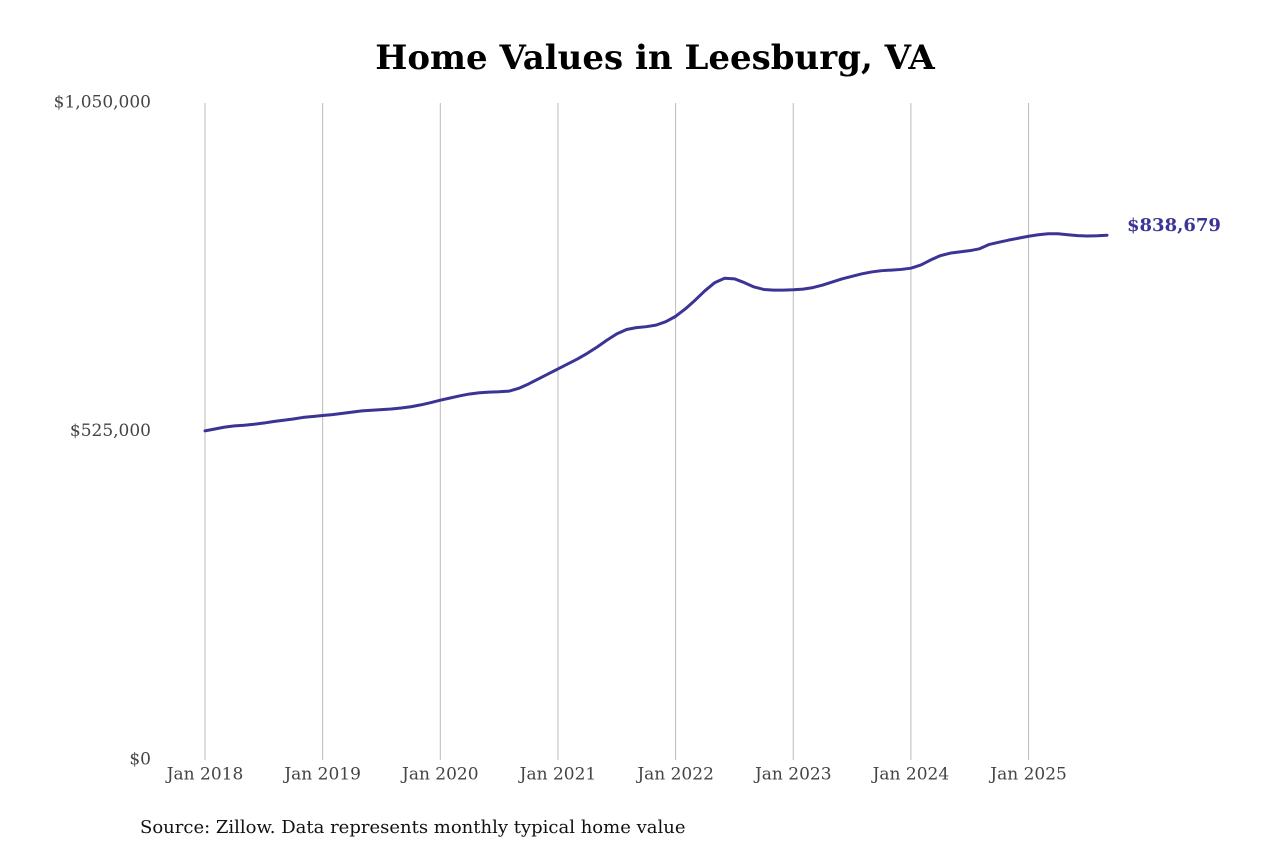  I want to click on x-tick-label: Jan 2021, so click(557, 775).